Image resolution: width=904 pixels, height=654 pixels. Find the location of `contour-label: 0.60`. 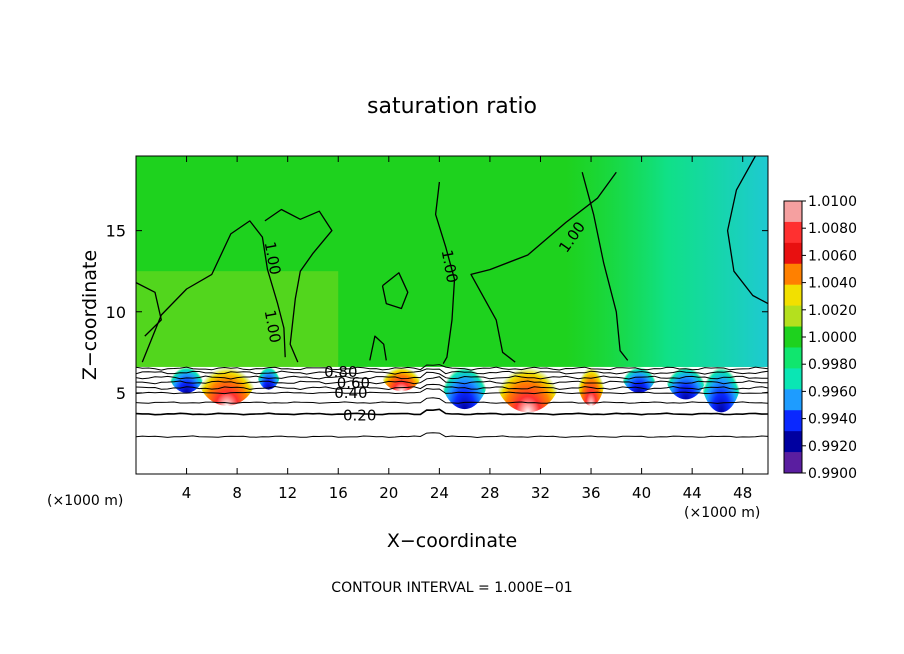

contour-label: 0.60 is located at coordinates (353, 383).